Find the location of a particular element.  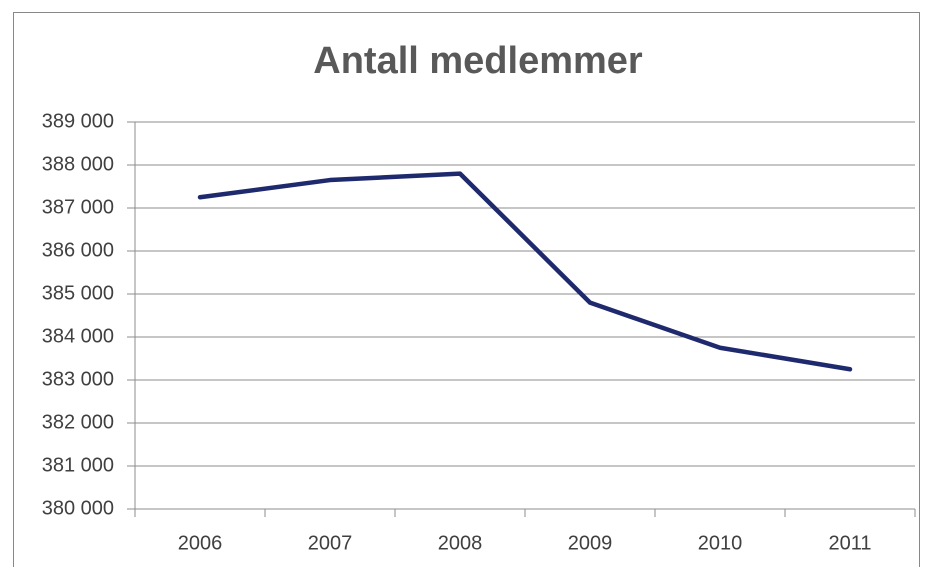

y-tick-label: 380 000 is located at coordinates (78, 508).